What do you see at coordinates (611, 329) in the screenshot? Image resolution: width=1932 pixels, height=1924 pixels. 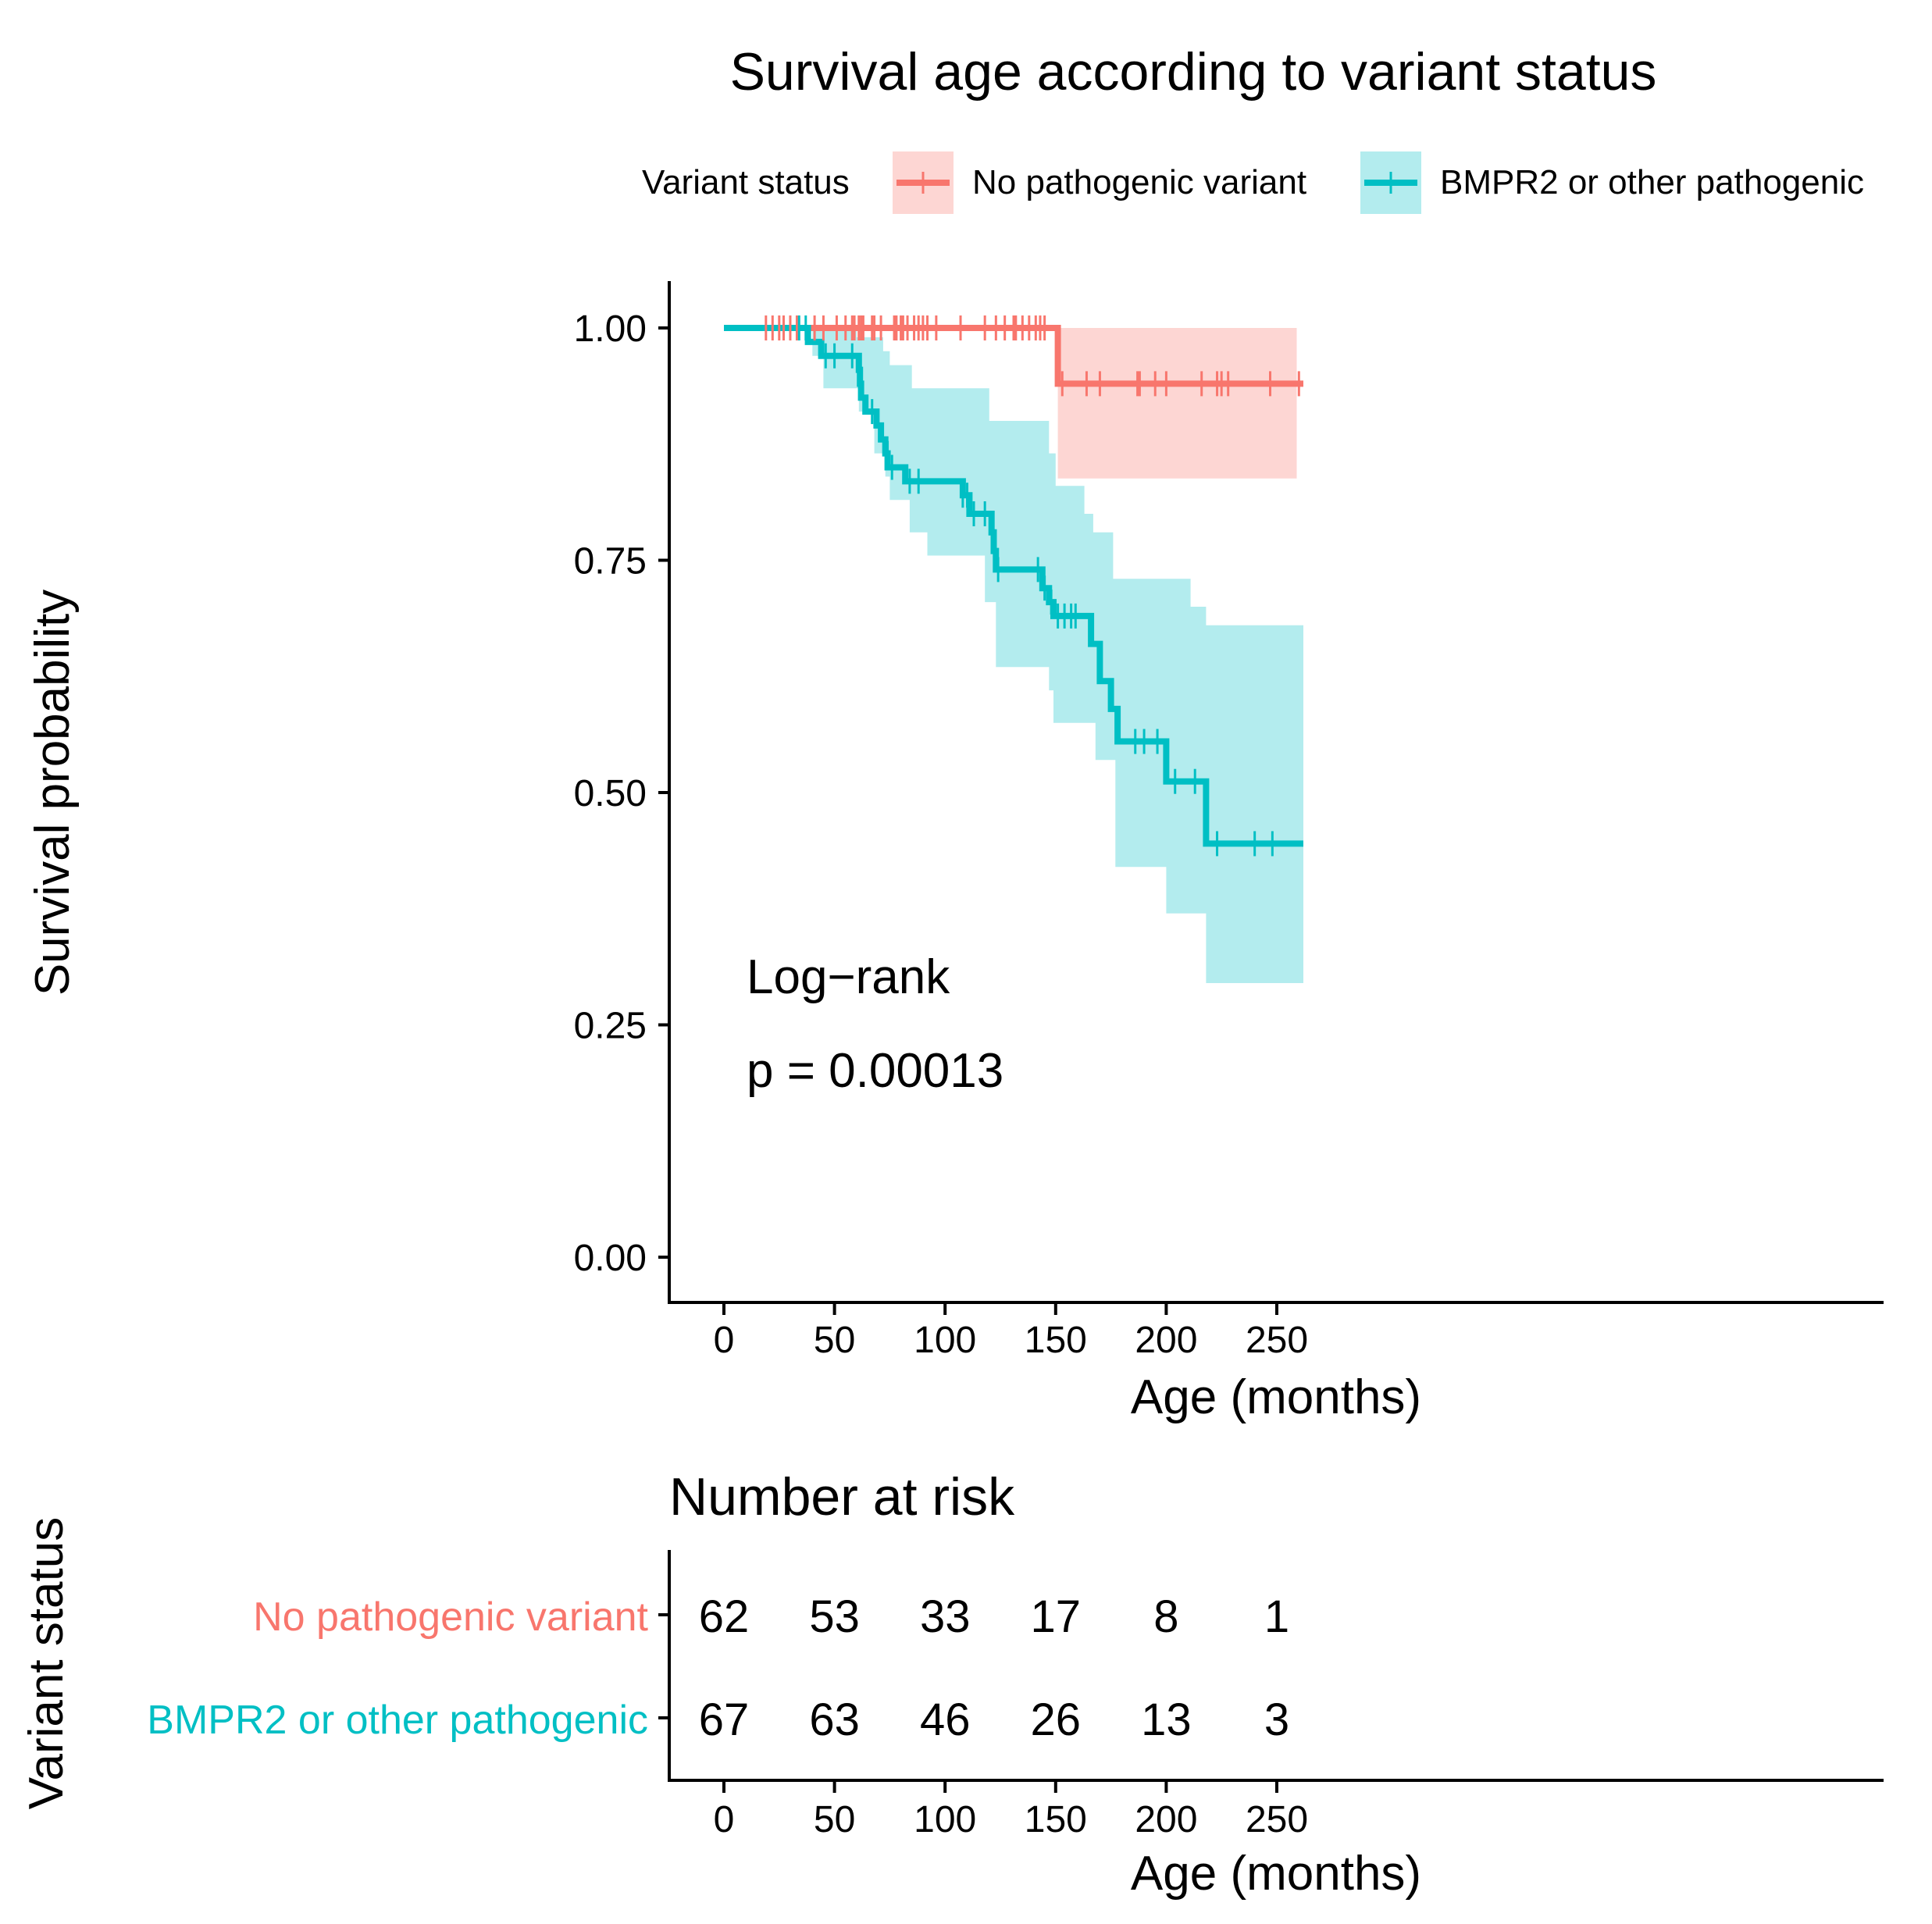 I see `y-tick-label: 1.00` at bounding box center [611, 329].